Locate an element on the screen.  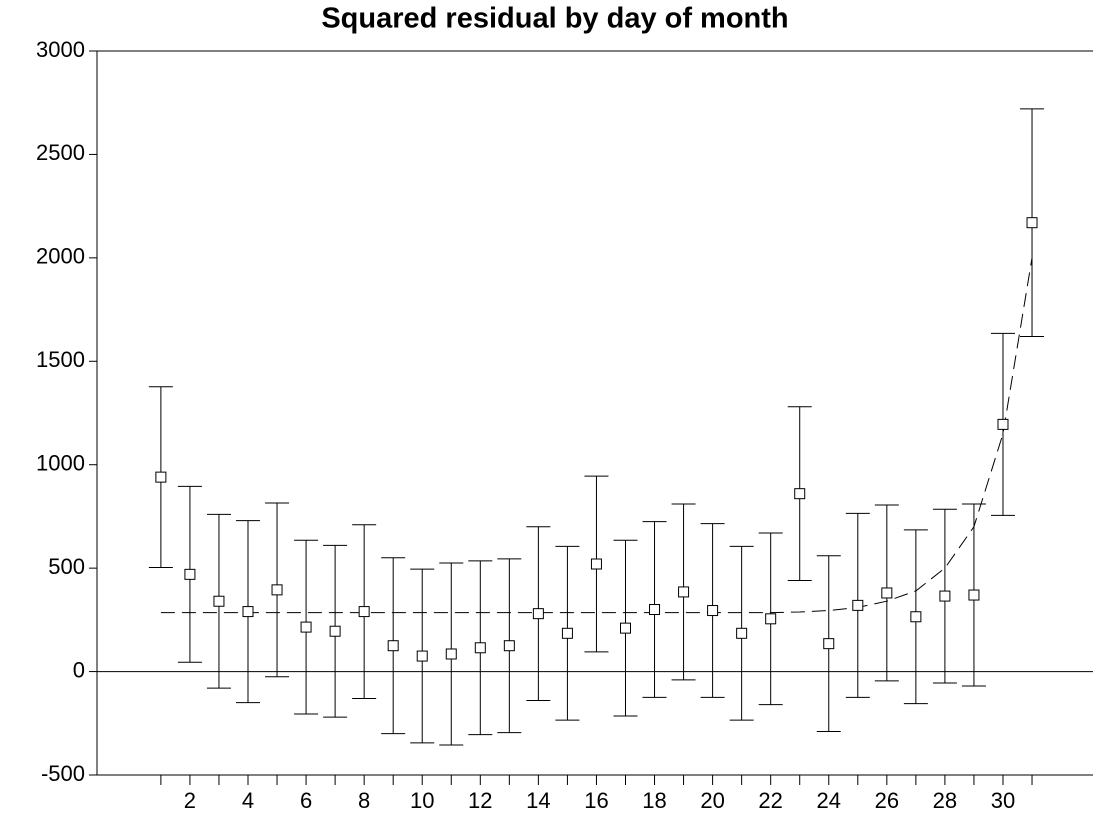
x-tick-label: 18 is located at coordinates (654, 800).